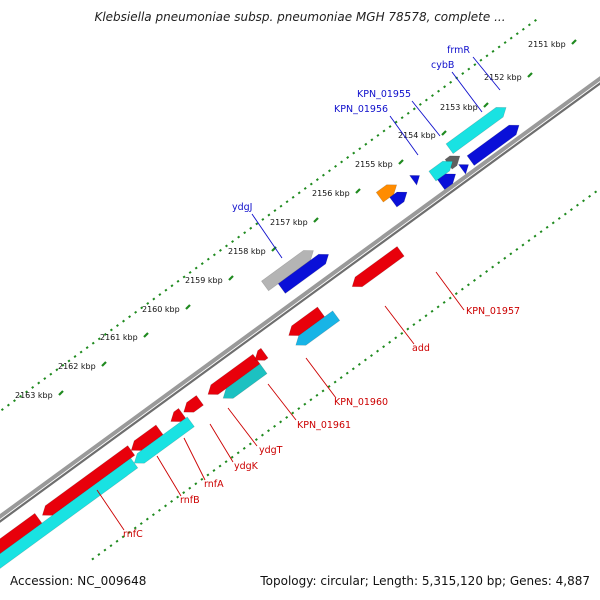  I want to click on gene-ydgK-arrow, so click(178, 415).